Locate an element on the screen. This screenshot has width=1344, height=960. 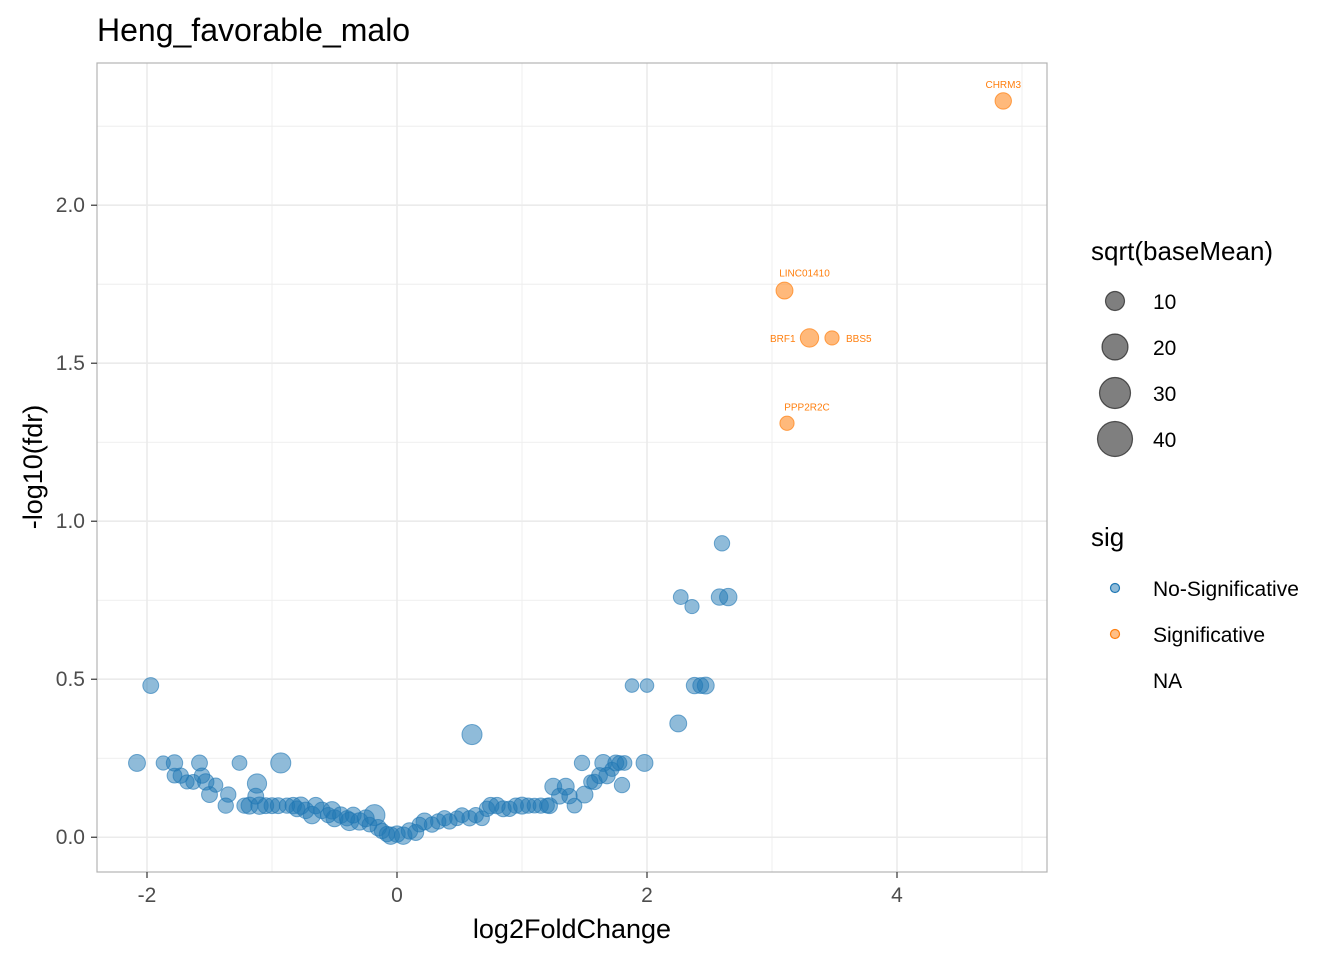
y-tick-label: 1.5 is located at coordinates (70, 363).